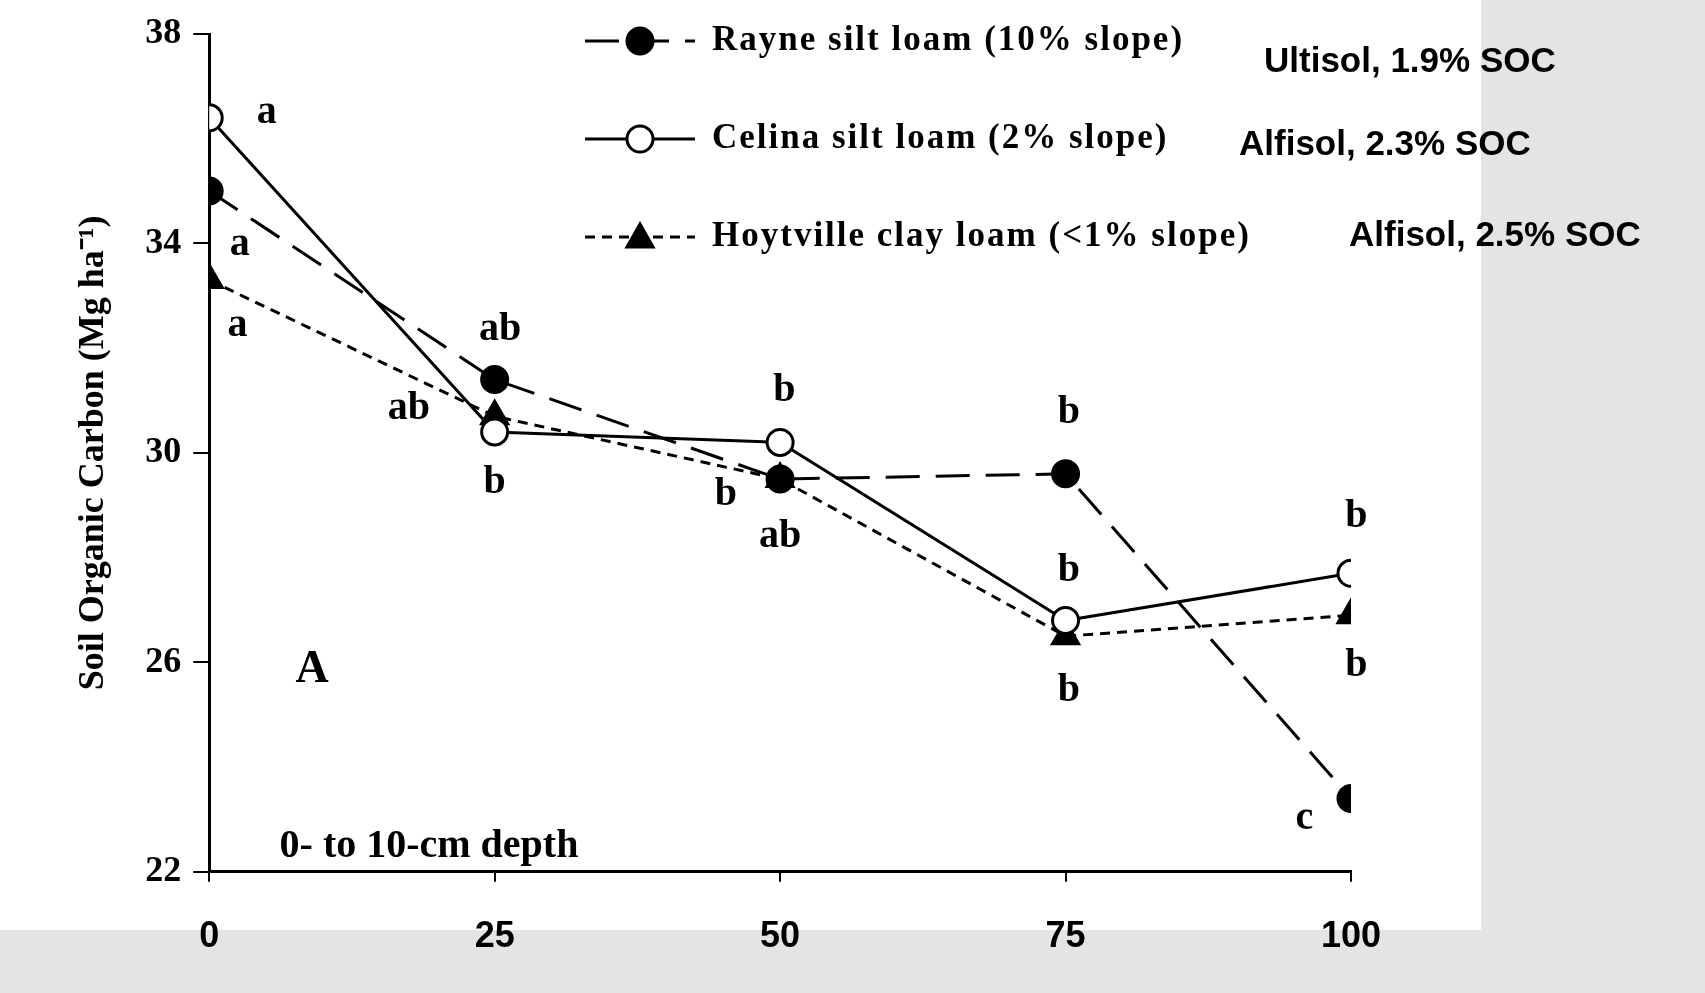 This screenshot has height=993, width=1705. Describe the element at coordinates (940, 137) in the screenshot. I see `legend-label: Celina silt loam (2% slope)` at that location.